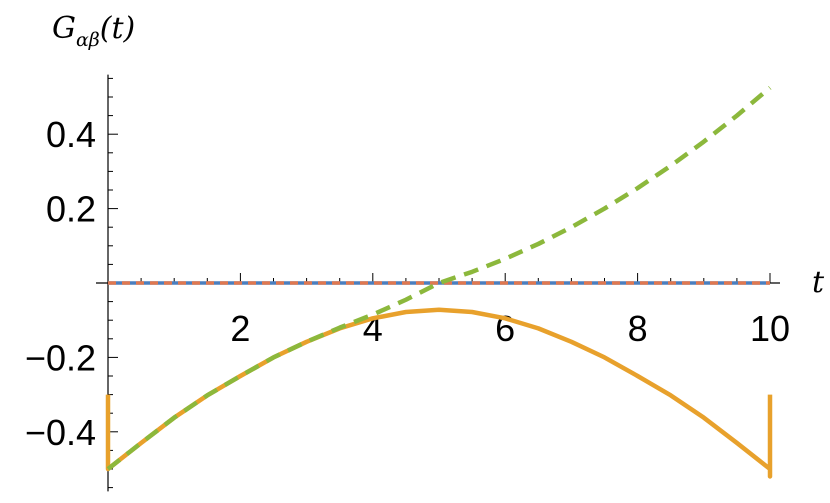  What do you see at coordinates (117, 28) in the screenshot?
I see `y-axis-title-arg: (t)` at bounding box center [117, 28].